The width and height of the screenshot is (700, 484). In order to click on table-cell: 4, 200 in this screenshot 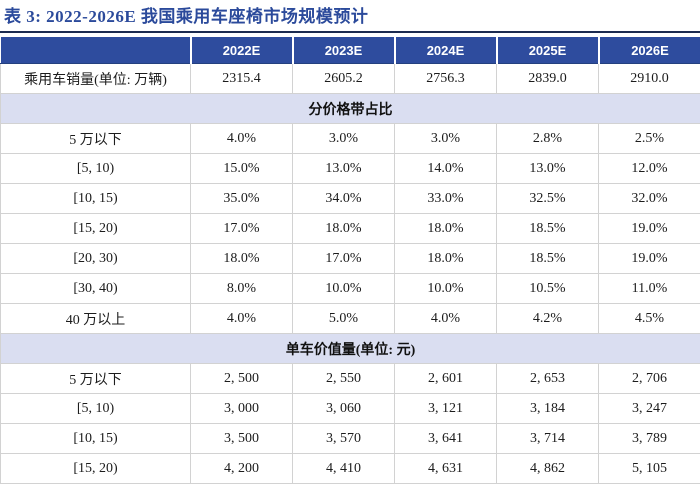, I will do `click(242, 469)`.